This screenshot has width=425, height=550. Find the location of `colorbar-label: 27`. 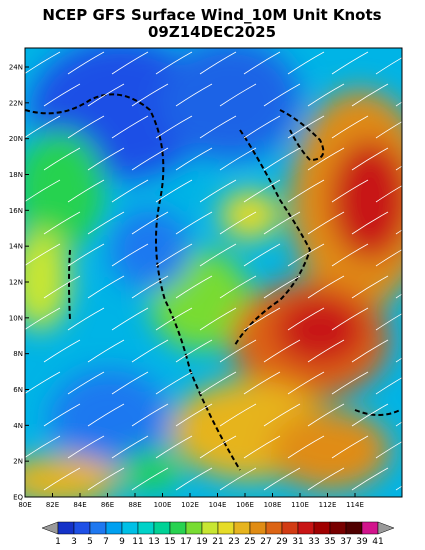

colorbar-label: 27 is located at coordinates (265, 542).